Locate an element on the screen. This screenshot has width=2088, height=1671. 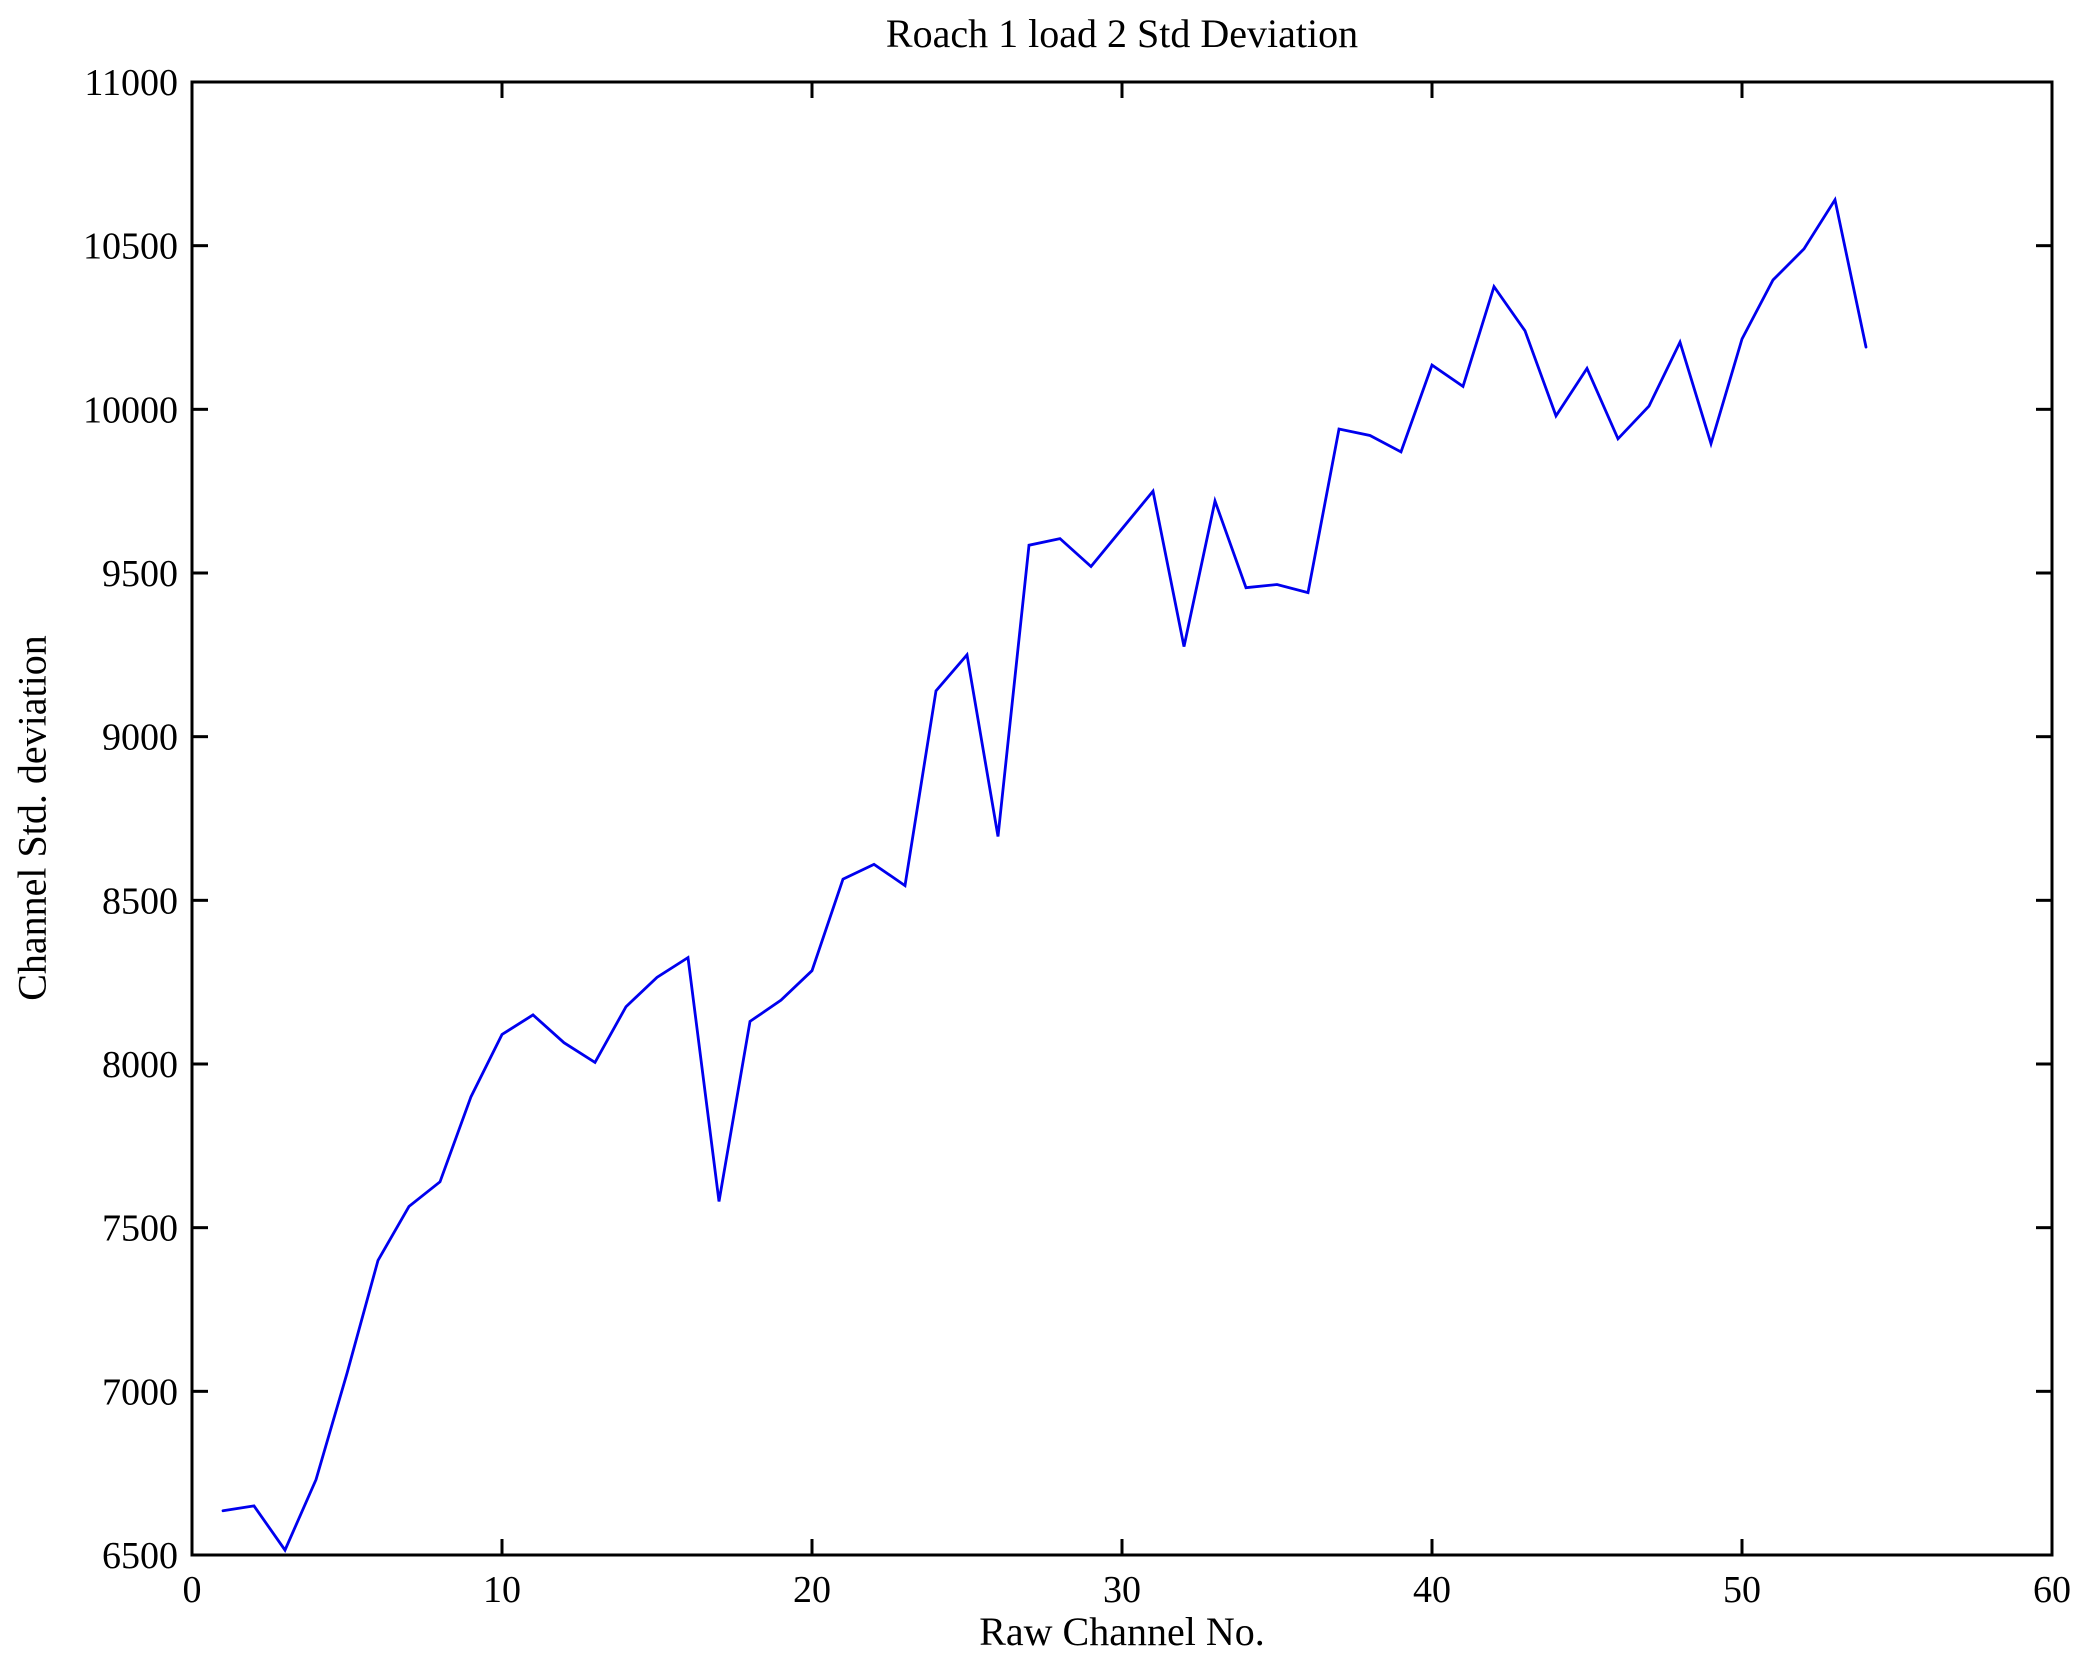
y-tick-label: 7000 is located at coordinates (140, 1392).